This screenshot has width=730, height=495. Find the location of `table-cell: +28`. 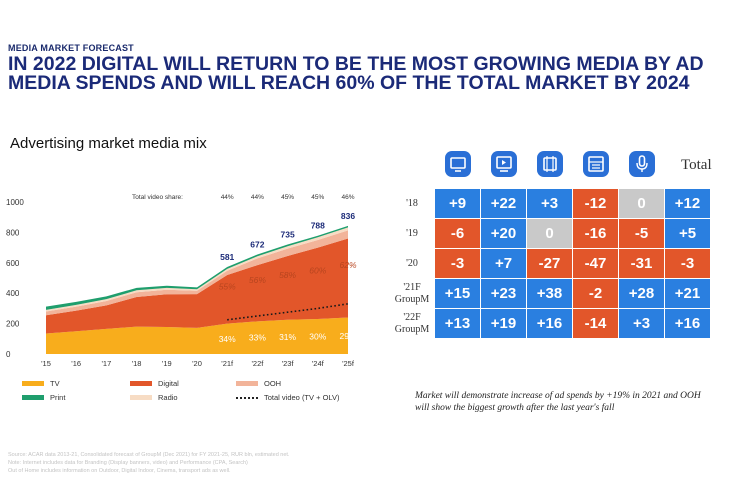

table-cell: +28 is located at coordinates (641, 293).